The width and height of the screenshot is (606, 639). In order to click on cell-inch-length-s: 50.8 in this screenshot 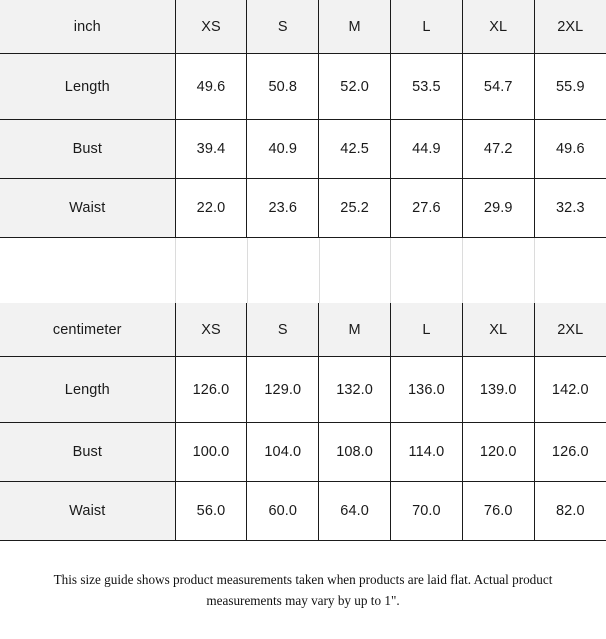, I will do `click(282, 86)`.